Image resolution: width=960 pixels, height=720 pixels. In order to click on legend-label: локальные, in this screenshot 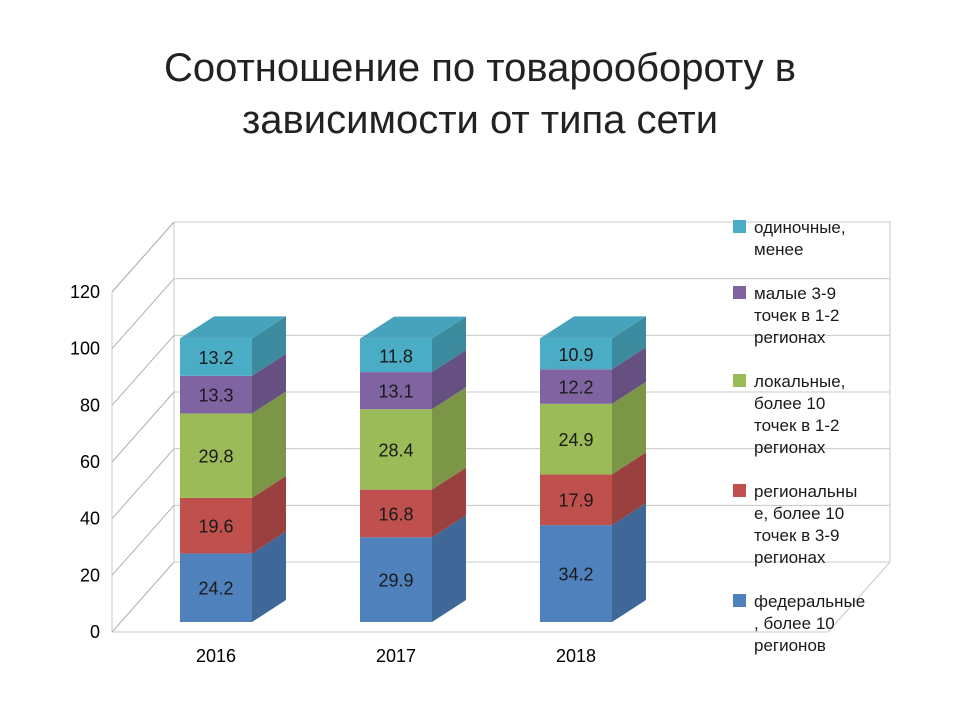, I will do `click(799, 381)`.